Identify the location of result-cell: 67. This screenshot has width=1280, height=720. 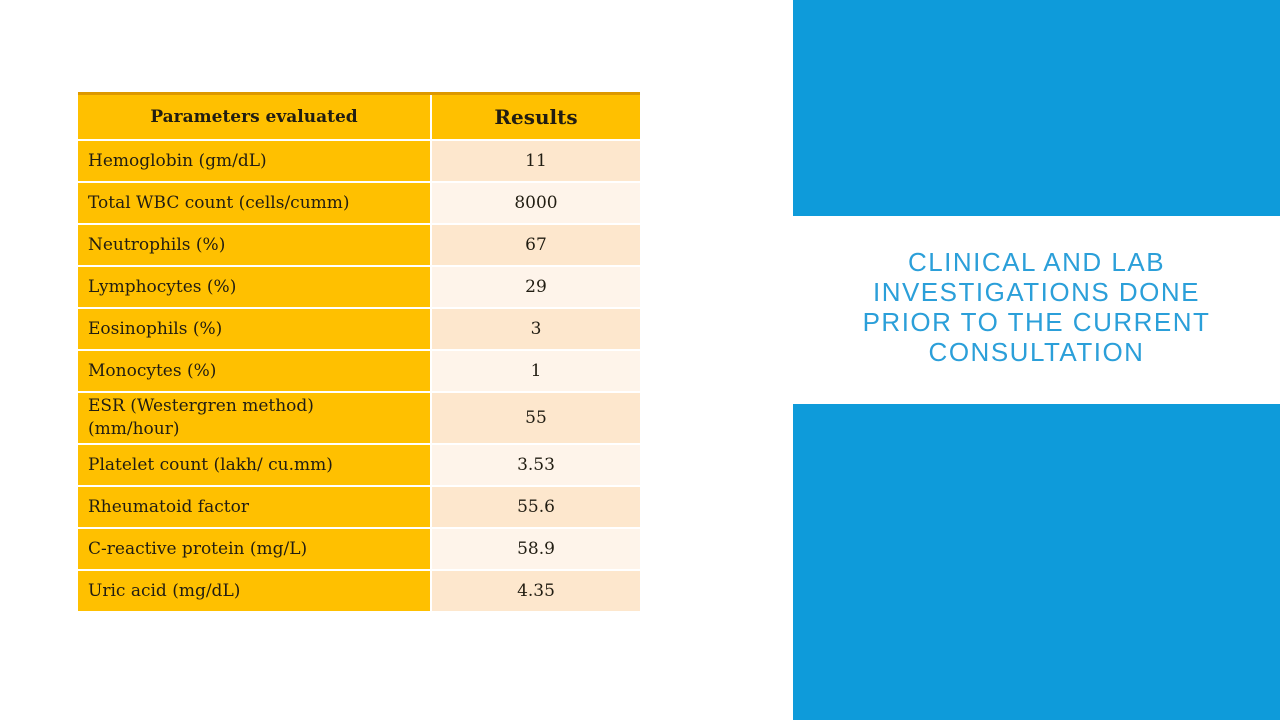
(535, 244).